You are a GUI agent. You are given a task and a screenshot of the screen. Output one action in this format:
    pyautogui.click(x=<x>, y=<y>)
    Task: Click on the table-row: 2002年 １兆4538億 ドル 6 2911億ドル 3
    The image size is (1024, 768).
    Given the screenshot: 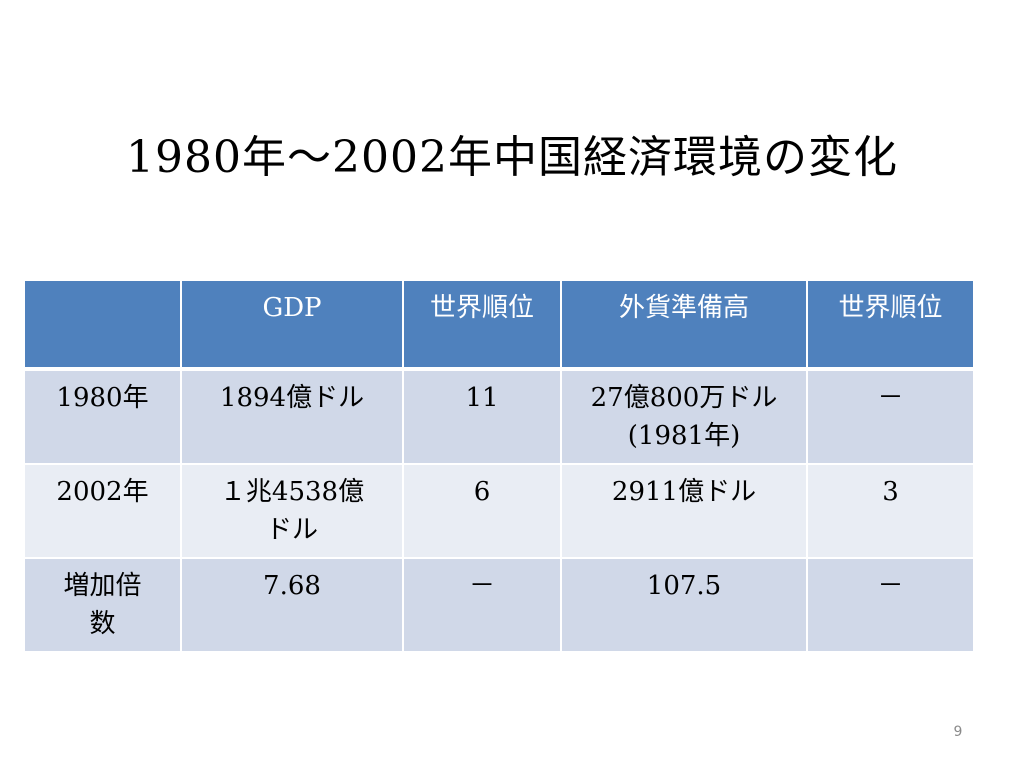 What is the action you would take?
    pyautogui.click(x=499, y=511)
    